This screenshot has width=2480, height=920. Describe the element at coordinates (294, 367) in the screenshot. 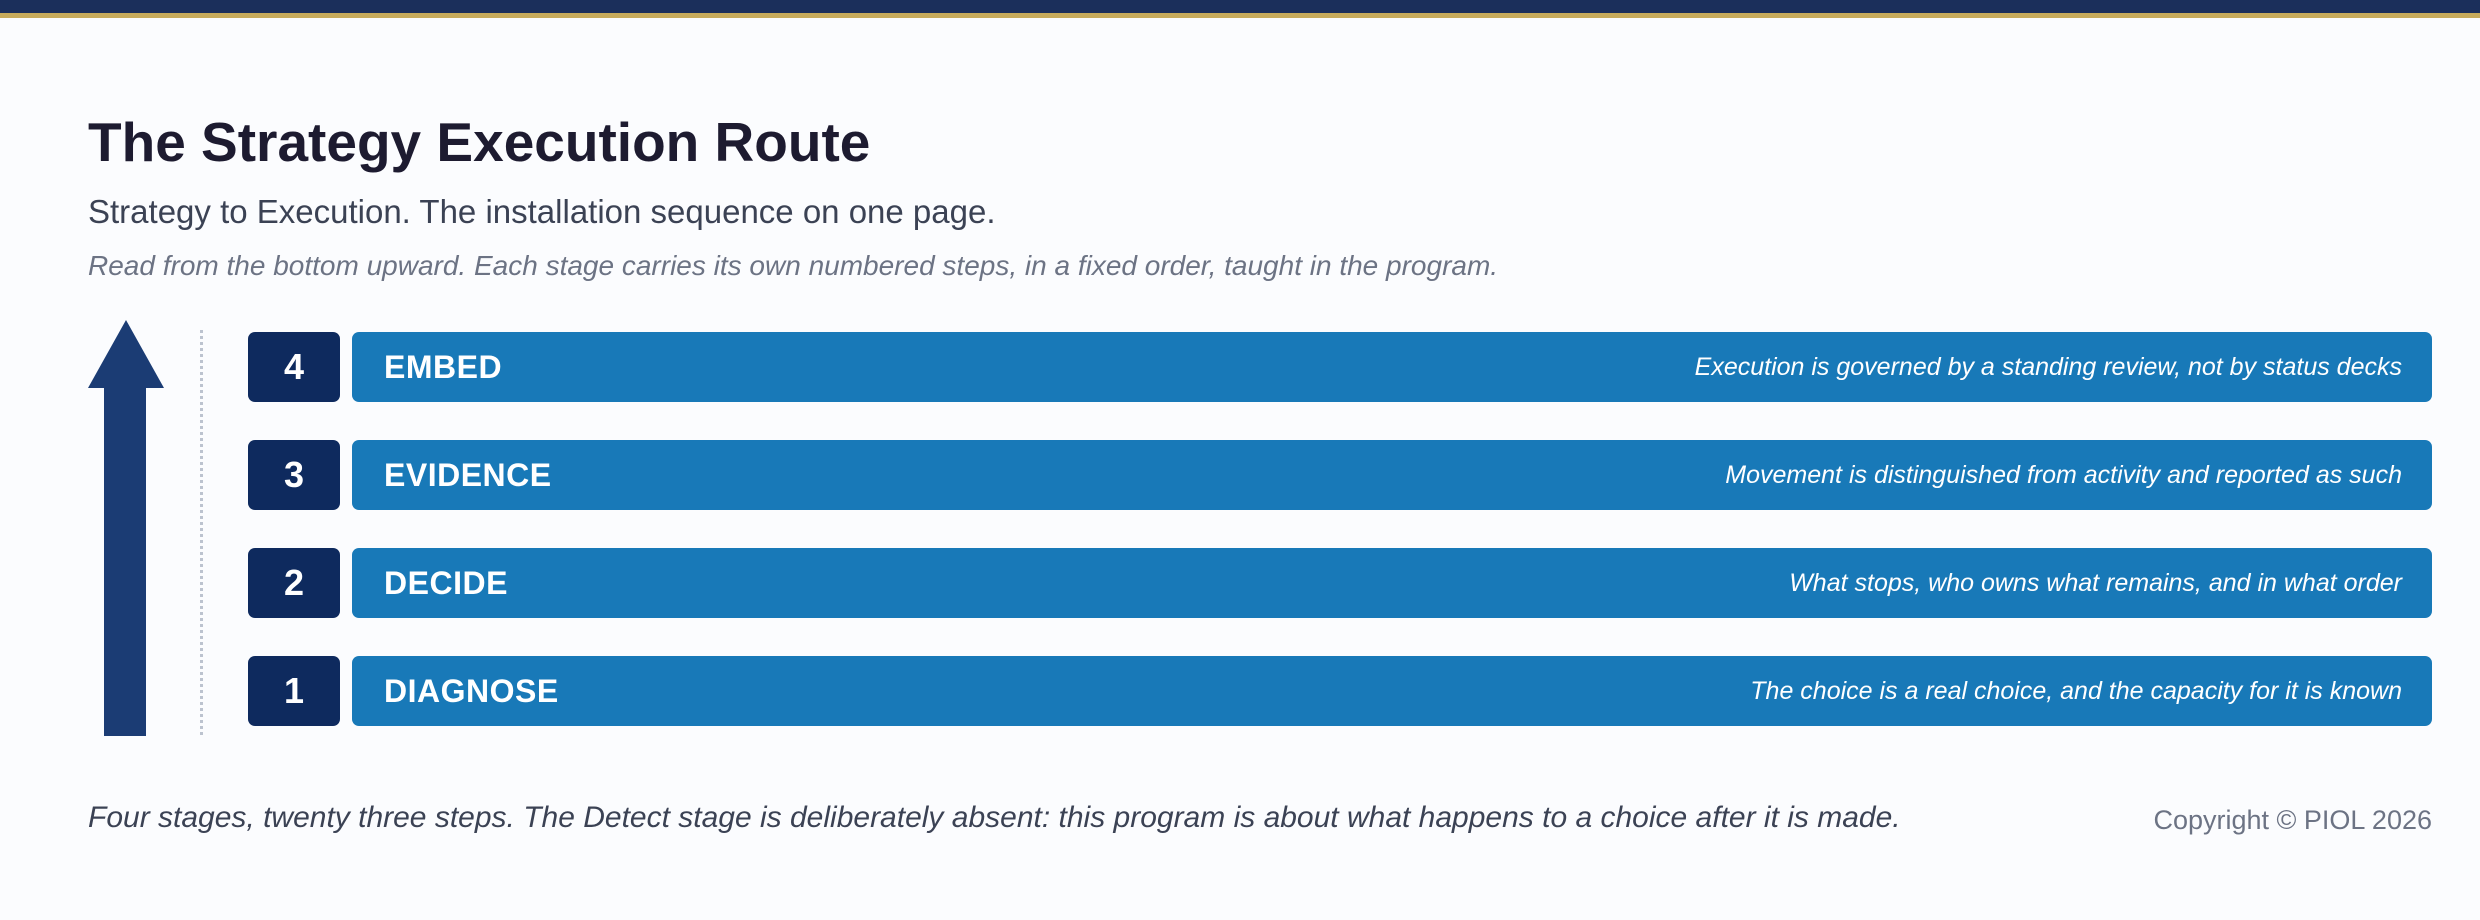

I see `stage-number-badge: 4` at that location.